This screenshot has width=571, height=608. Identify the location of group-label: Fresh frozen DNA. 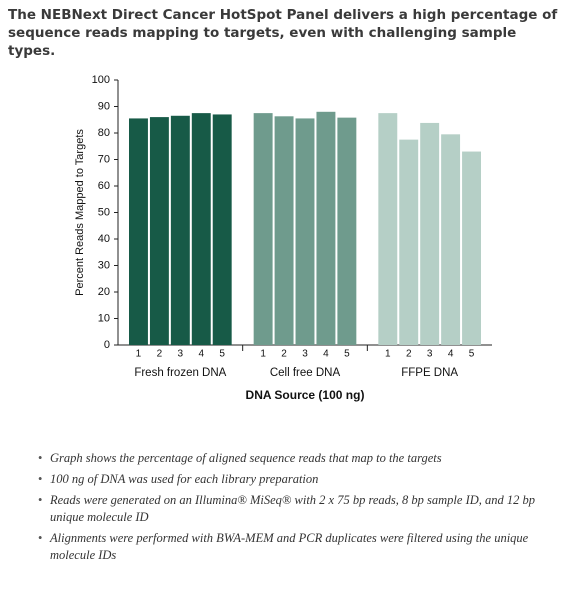
(180, 373).